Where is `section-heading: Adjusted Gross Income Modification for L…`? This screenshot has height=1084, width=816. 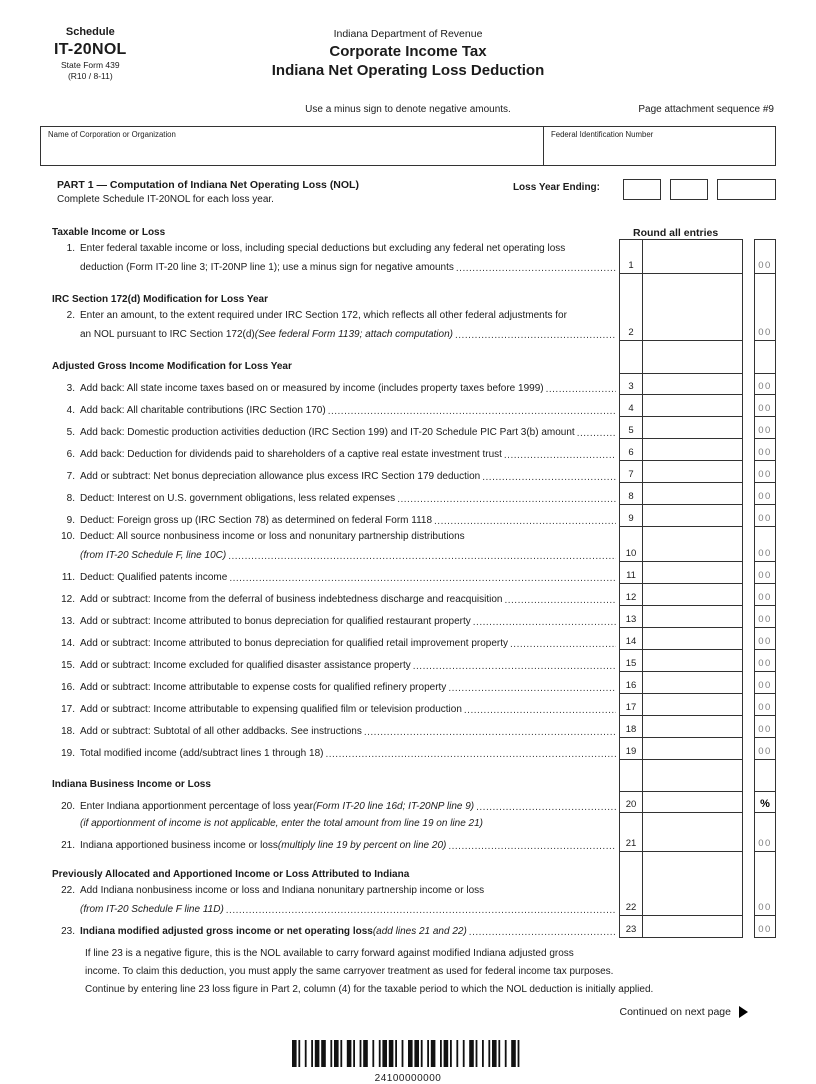
section-heading: Adjusted Gross Income Modification for L… is located at coordinates (172, 366).